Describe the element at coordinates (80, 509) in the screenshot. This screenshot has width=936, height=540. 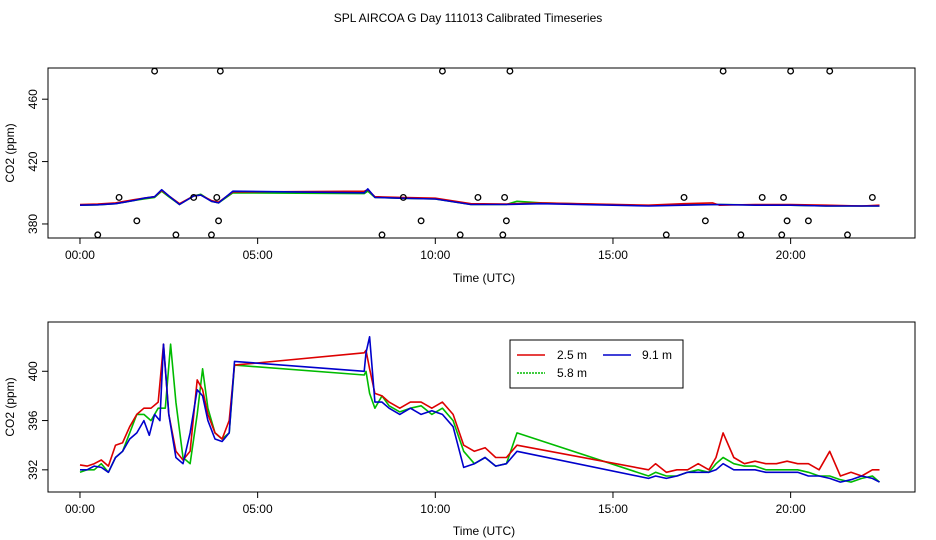
I see `bot-x-tick-label-0: 00:00` at that location.